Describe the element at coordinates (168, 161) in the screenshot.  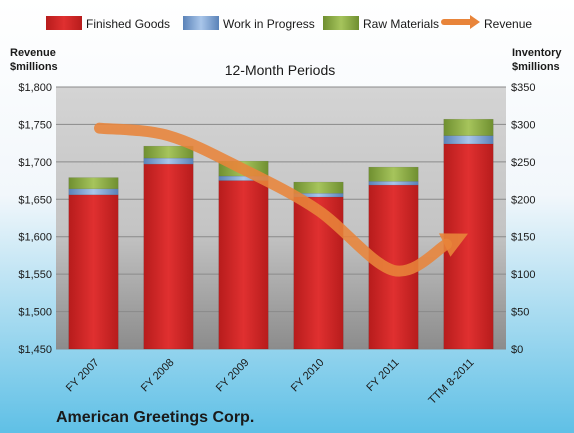
I see `bar-work-in-progress-fy-2008` at that location.